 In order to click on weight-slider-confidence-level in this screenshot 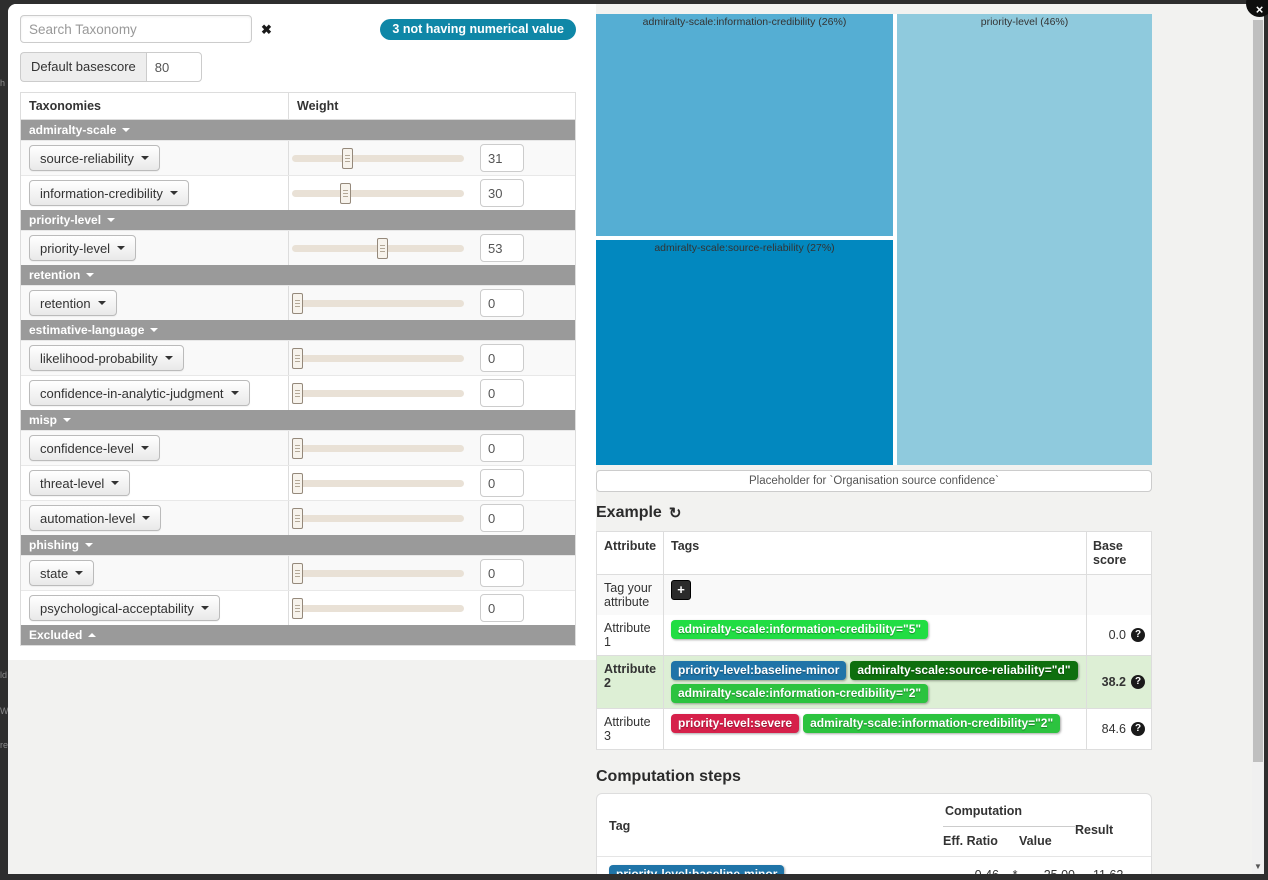, I will do `click(378, 448)`.